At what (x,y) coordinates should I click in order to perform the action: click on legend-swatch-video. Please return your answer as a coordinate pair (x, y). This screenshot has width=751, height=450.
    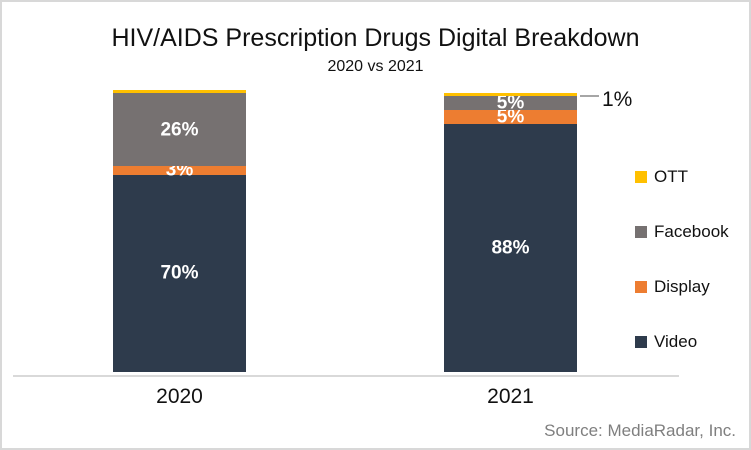
    Looking at the image, I should click on (641, 342).